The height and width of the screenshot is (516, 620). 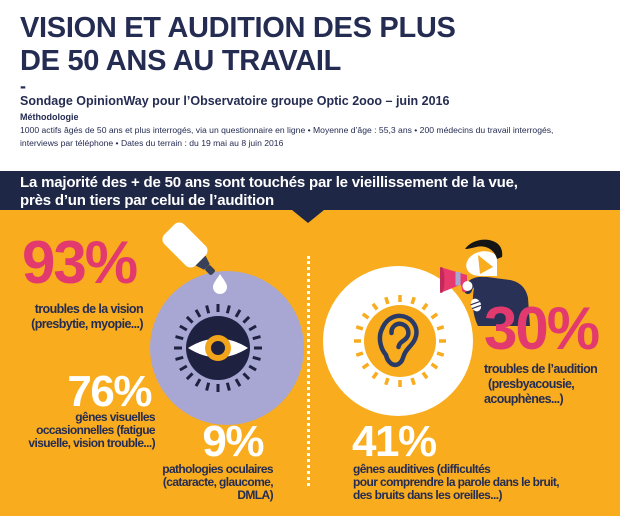 What do you see at coordinates (541, 369) in the screenshot?
I see `label-line: troubles de l’audition` at bounding box center [541, 369].